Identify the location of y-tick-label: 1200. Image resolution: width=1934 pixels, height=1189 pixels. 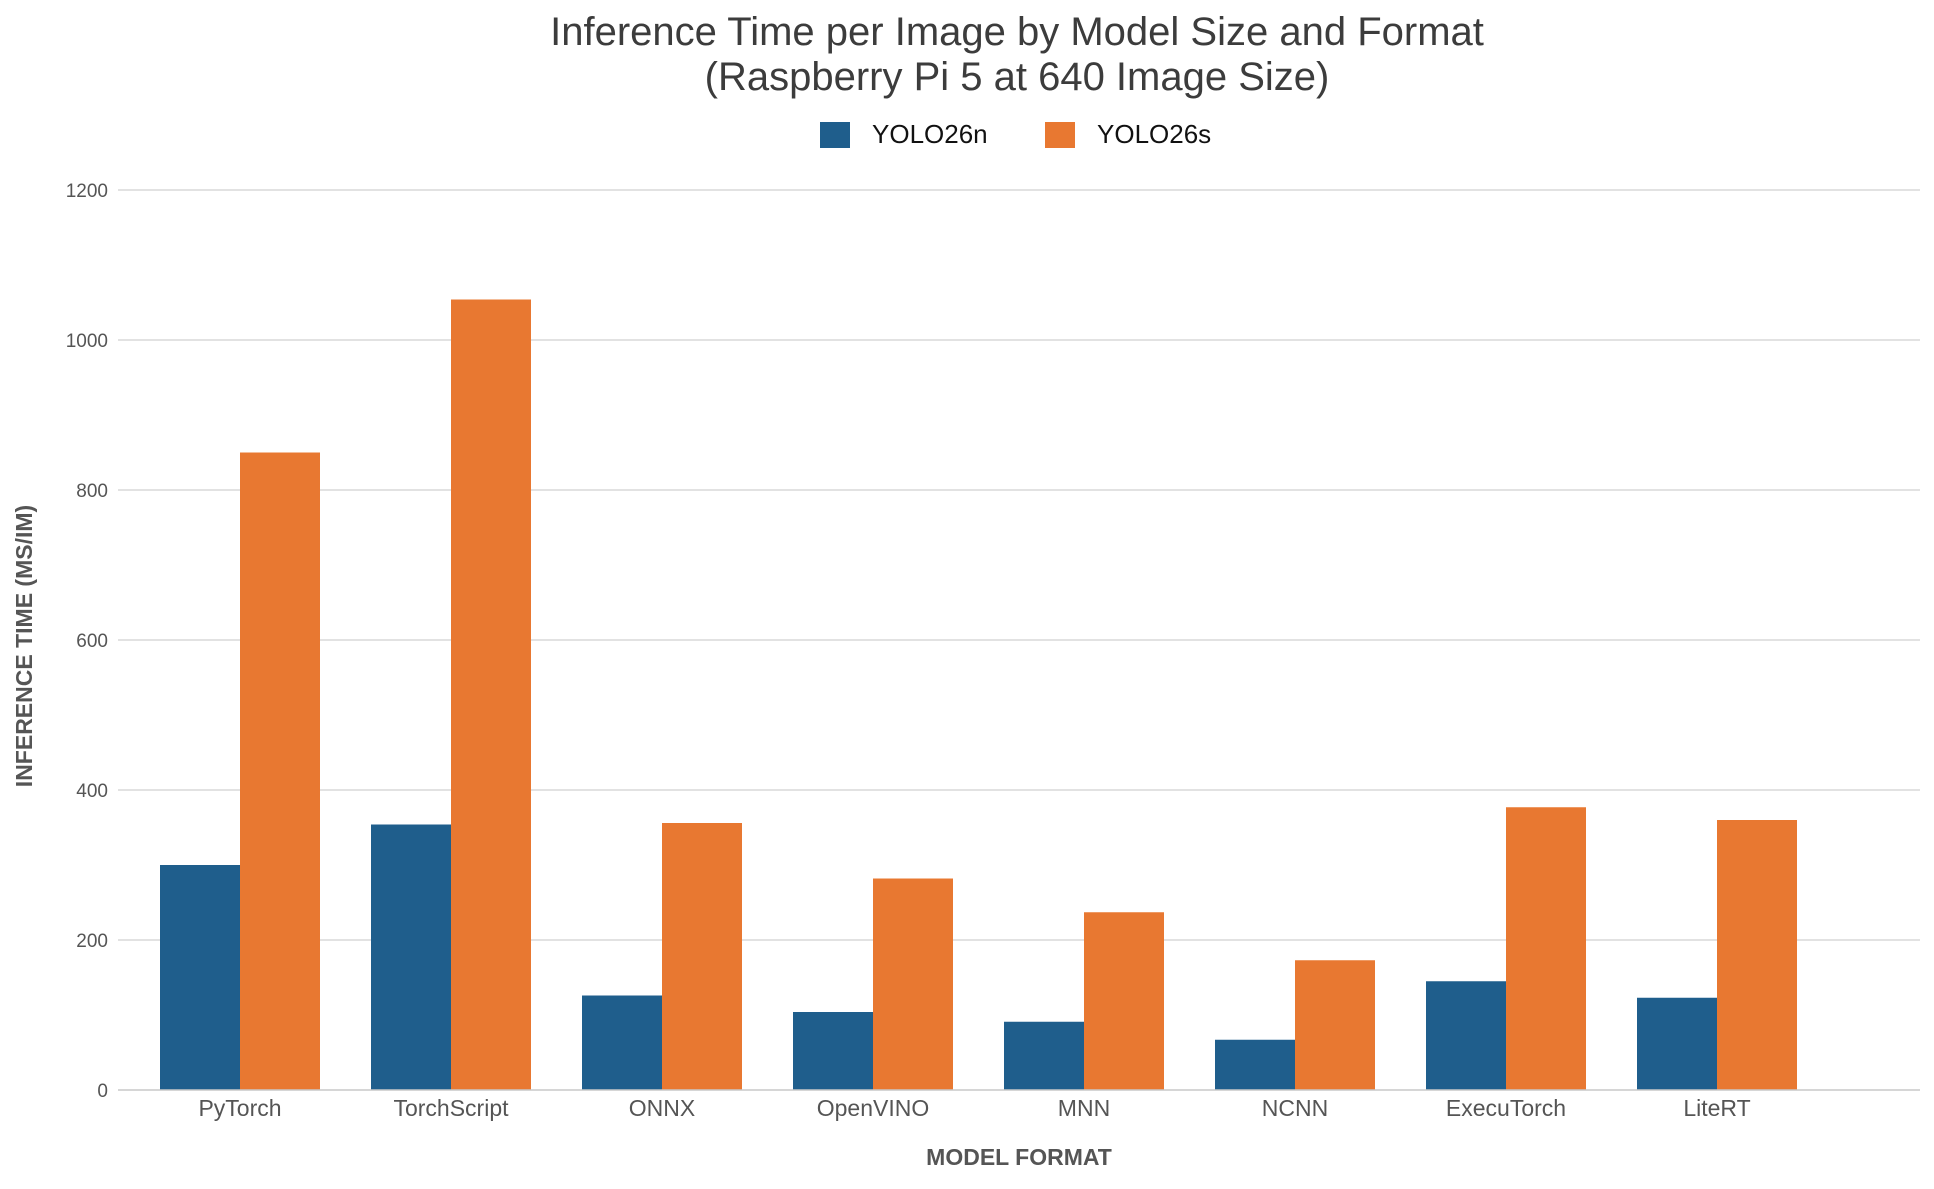
(87, 191).